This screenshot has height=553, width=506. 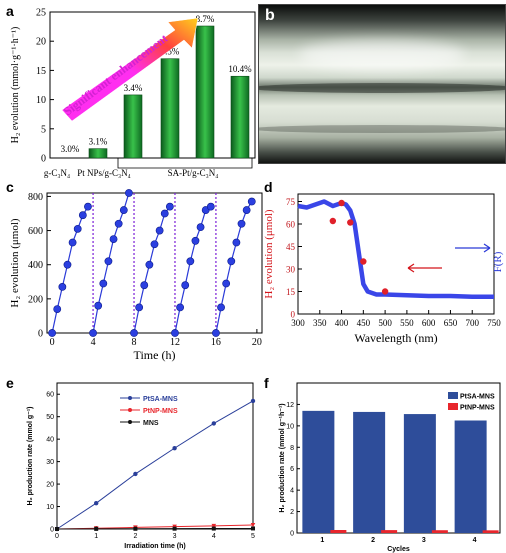 What do you see at coordinates (398, 549) in the screenshot?
I see `panel-f-xlabel: Cycles` at bounding box center [398, 549].